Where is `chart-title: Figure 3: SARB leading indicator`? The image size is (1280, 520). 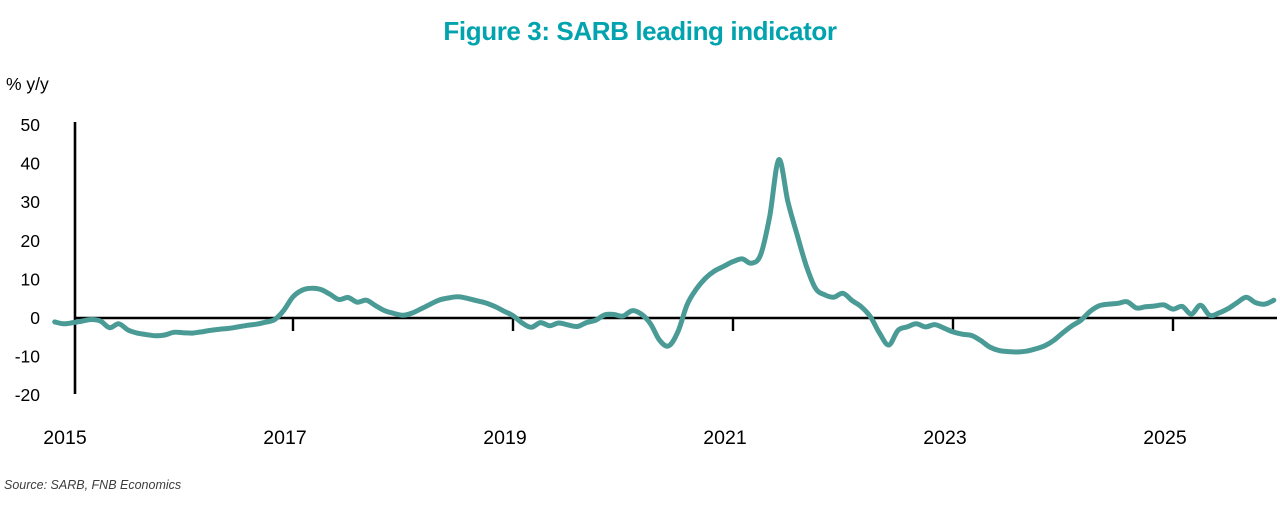
chart-title: Figure 3: SARB leading indicator is located at coordinates (640, 31).